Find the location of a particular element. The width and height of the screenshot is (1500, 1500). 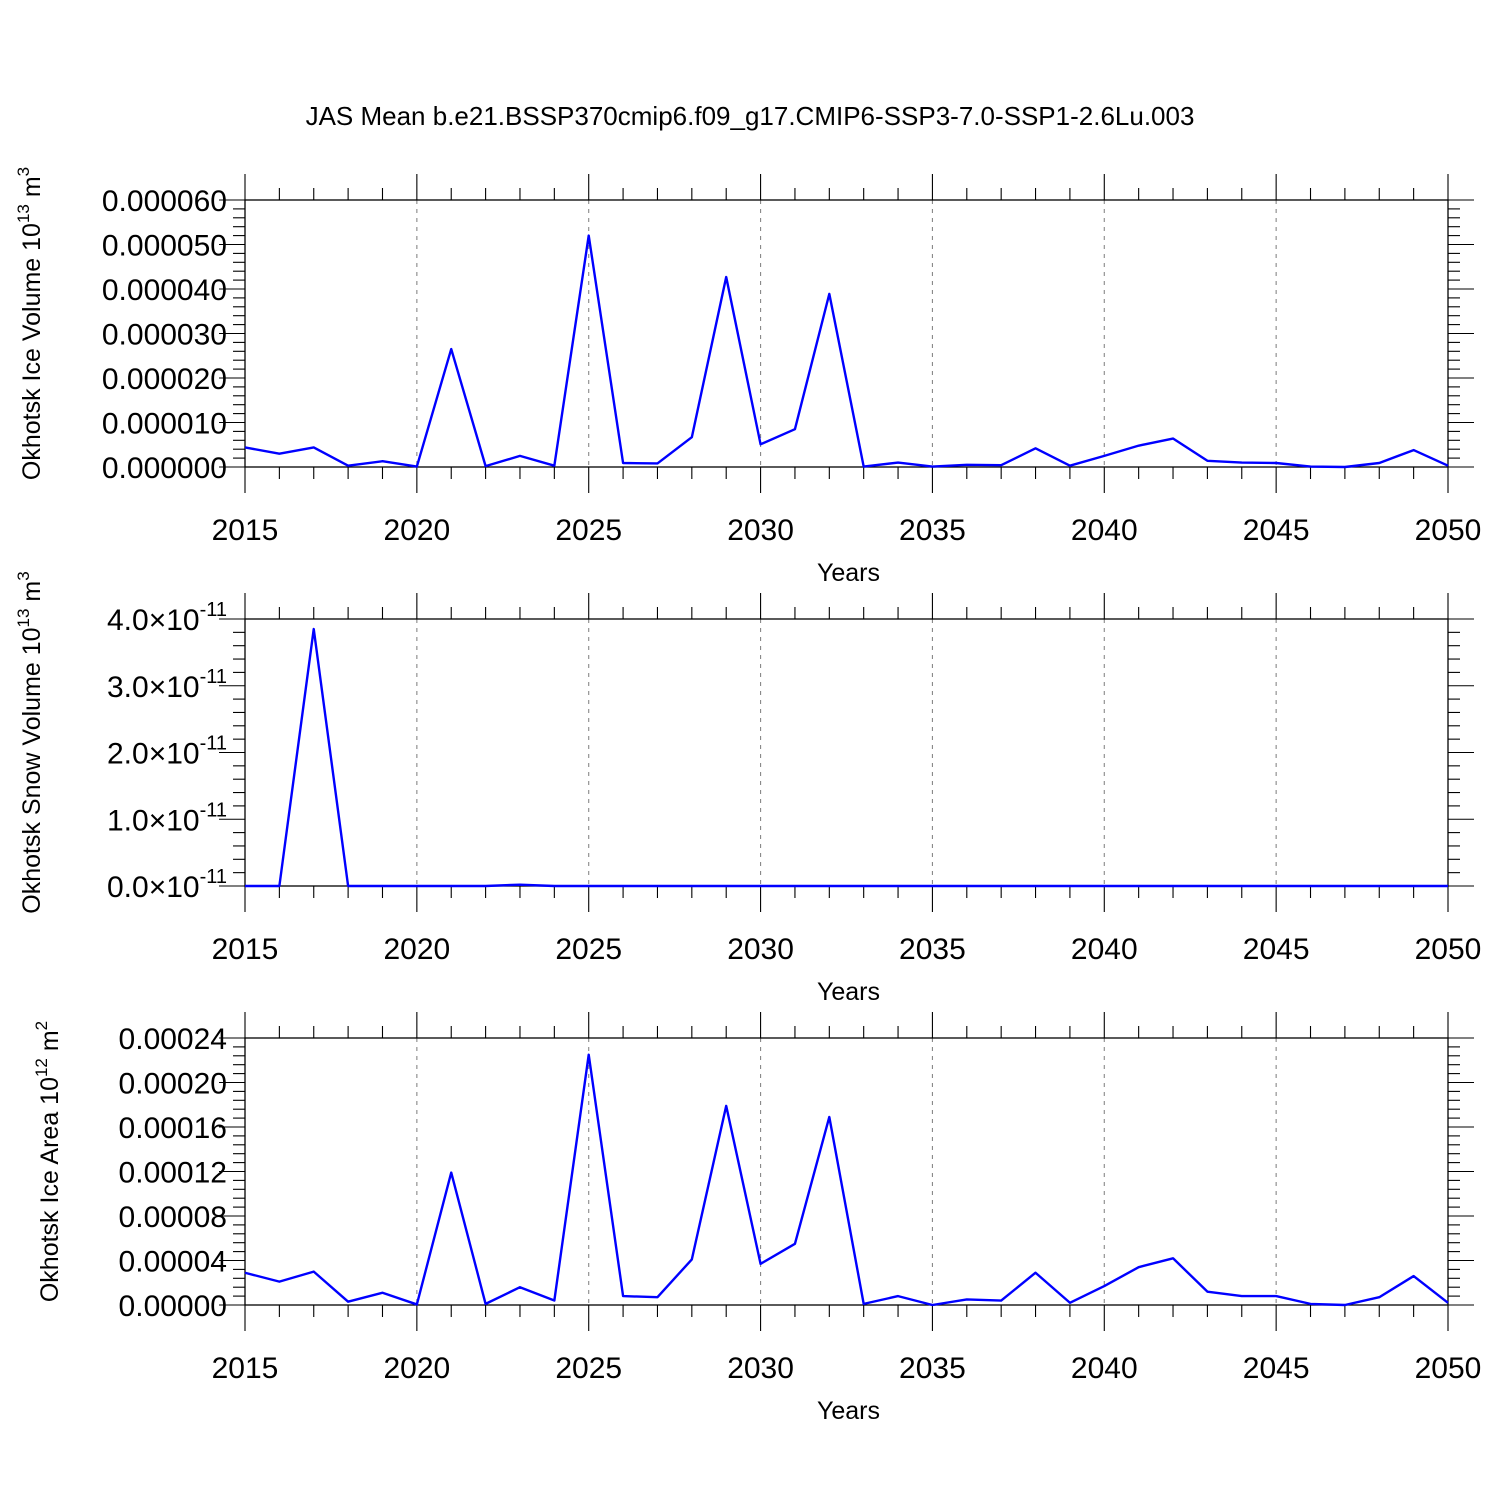

y-tick-label: 0.00012 is located at coordinates (173, 1173).